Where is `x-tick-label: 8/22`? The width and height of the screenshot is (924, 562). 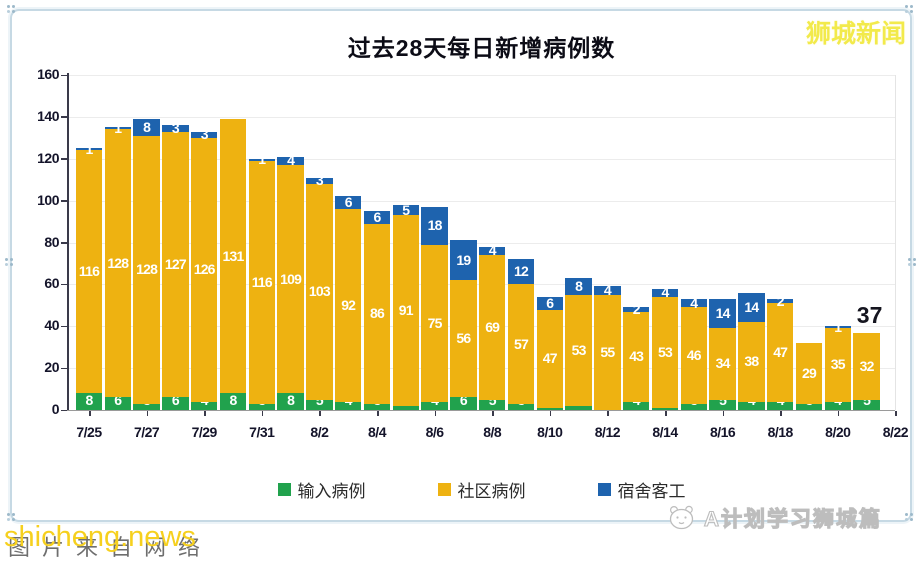
x-tick-label: 8/22 is located at coordinates (895, 432).